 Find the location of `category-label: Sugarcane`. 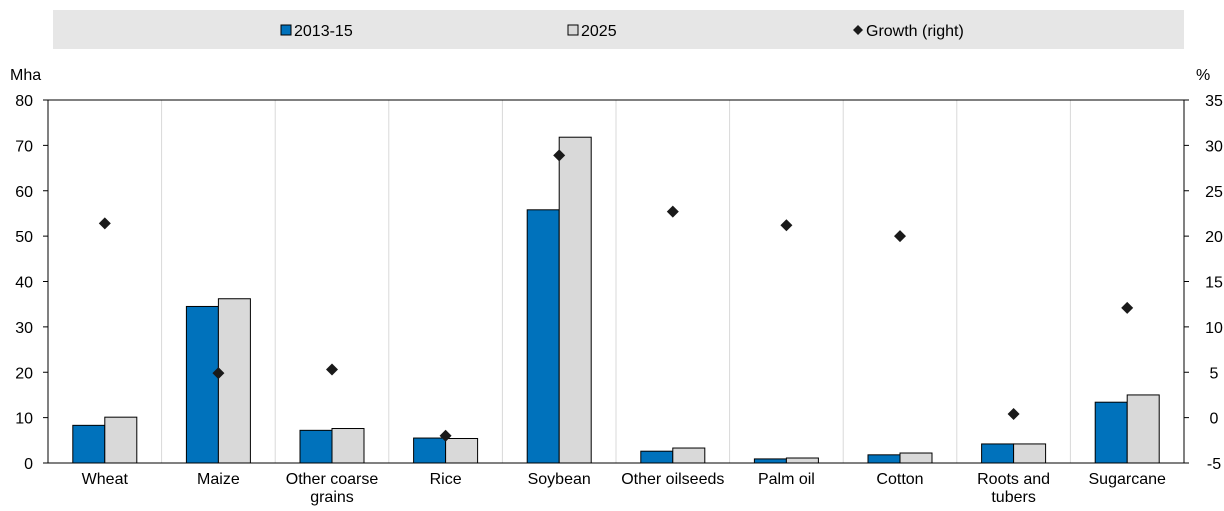

category-label: Sugarcane is located at coordinates (1127, 479).